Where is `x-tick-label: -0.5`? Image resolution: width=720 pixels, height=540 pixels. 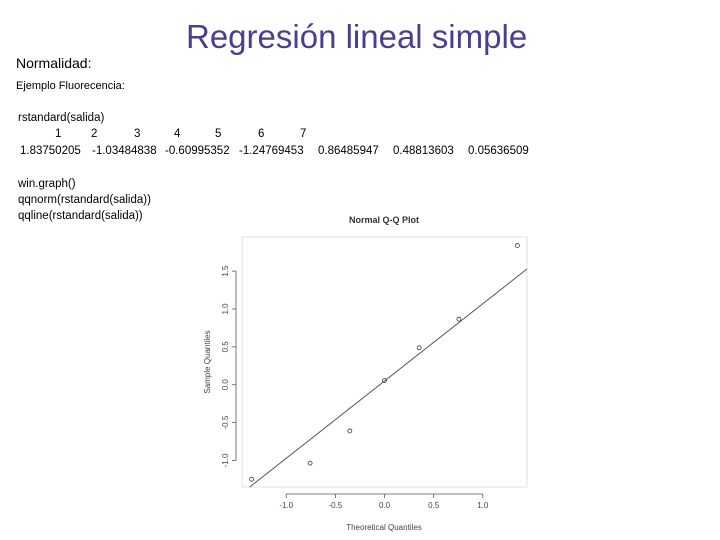 x-tick-label: -0.5 is located at coordinates (335, 505).